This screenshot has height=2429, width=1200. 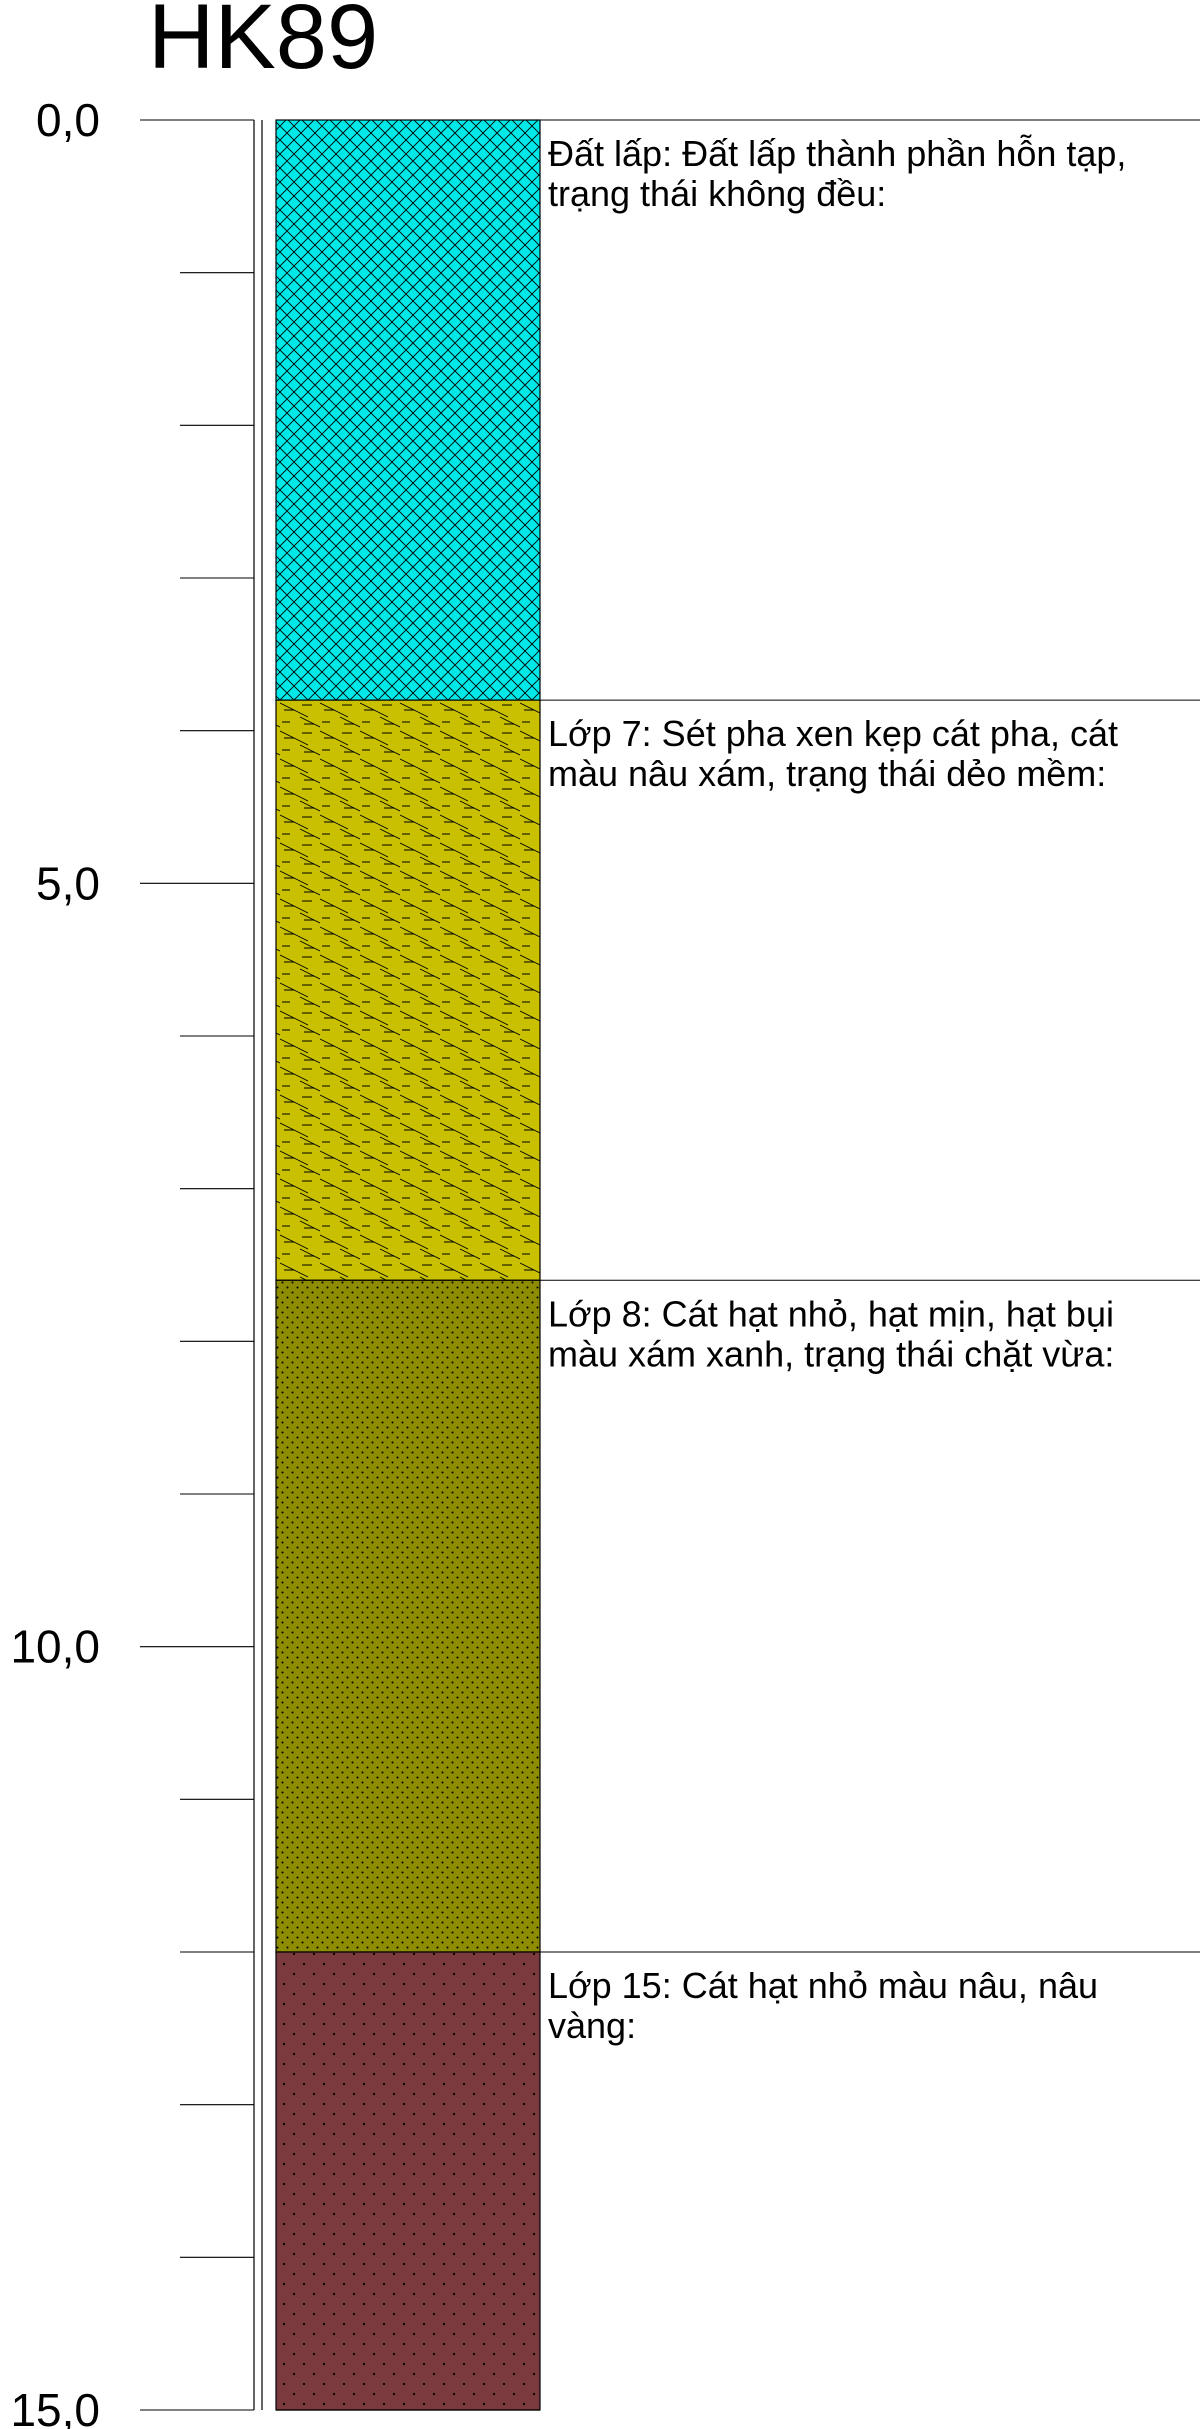 I want to click on layer-description: màu xám xanh, trạng thái chặt vừa:, so click(x=831, y=1353).